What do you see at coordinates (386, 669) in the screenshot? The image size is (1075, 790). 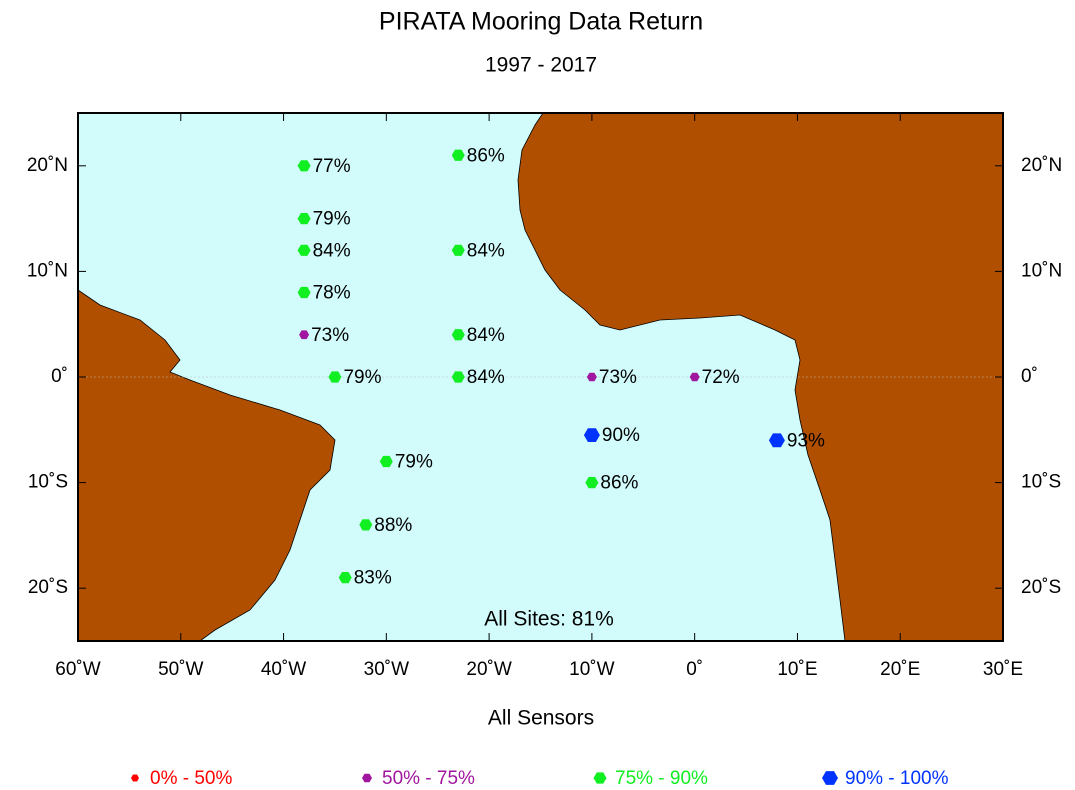 I see `x-tick-label: 30˚W` at bounding box center [386, 669].